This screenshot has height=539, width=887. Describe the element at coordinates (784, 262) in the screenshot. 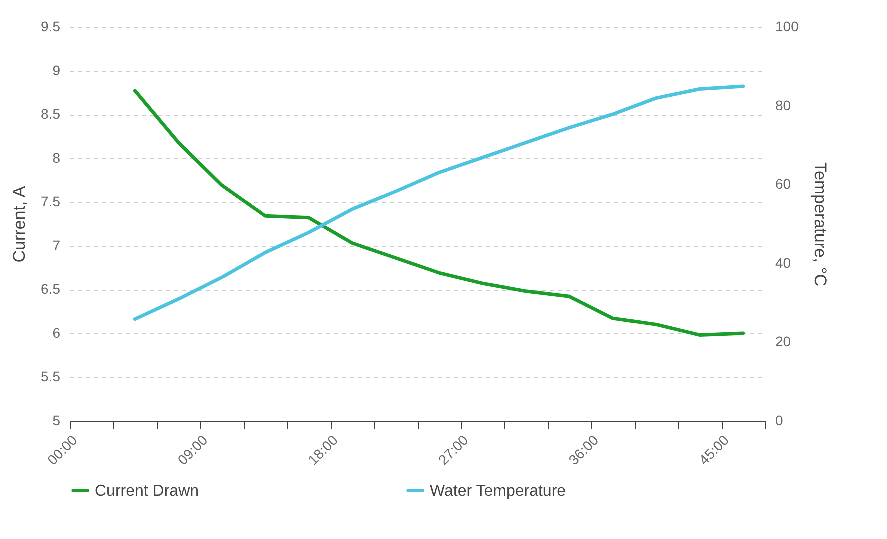

I see `y2-tick-label: 40` at that location.